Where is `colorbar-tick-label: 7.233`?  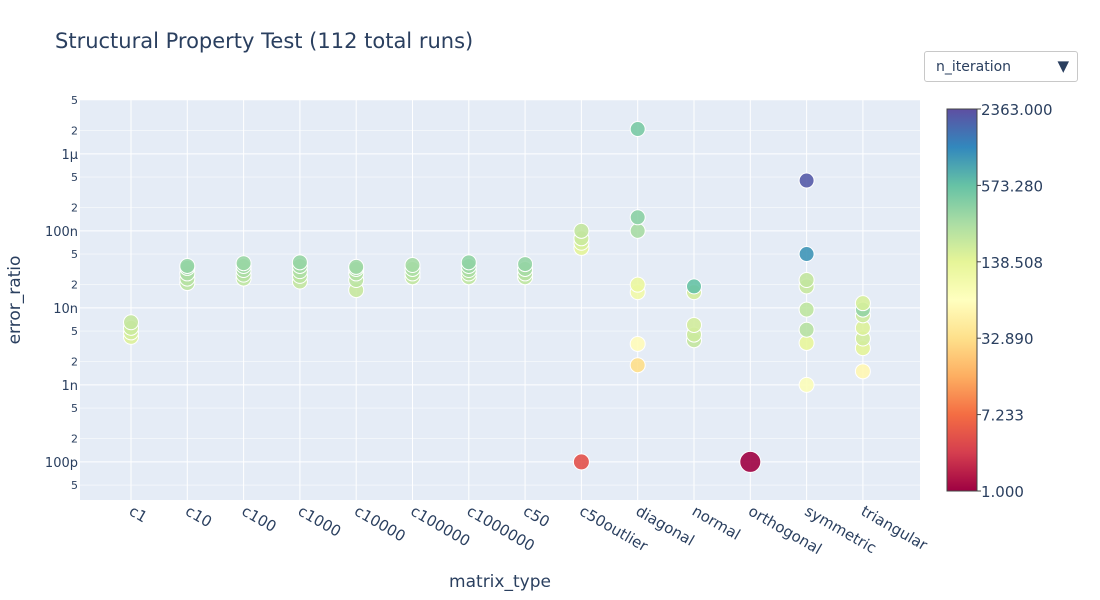
colorbar-tick-label: 7.233 is located at coordinates (1002, 416).